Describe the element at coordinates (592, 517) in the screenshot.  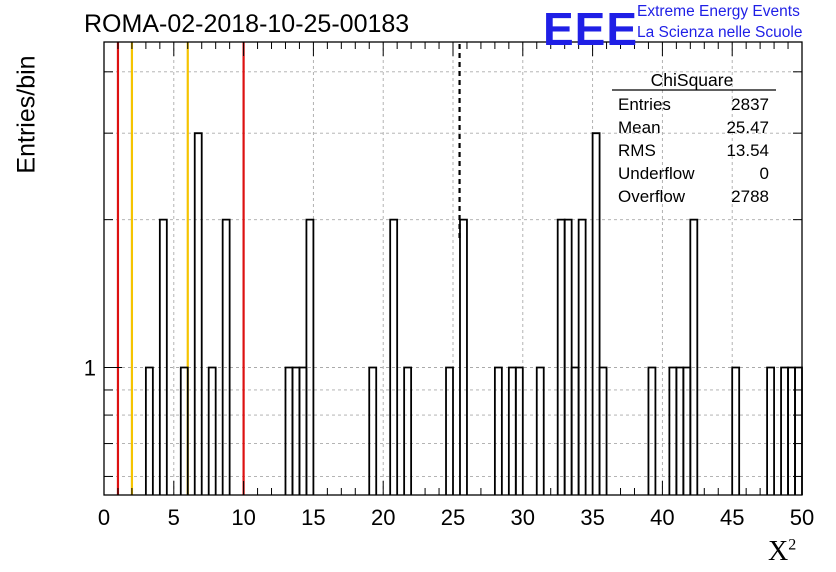
I see `x-tick-label: 35` at that location.